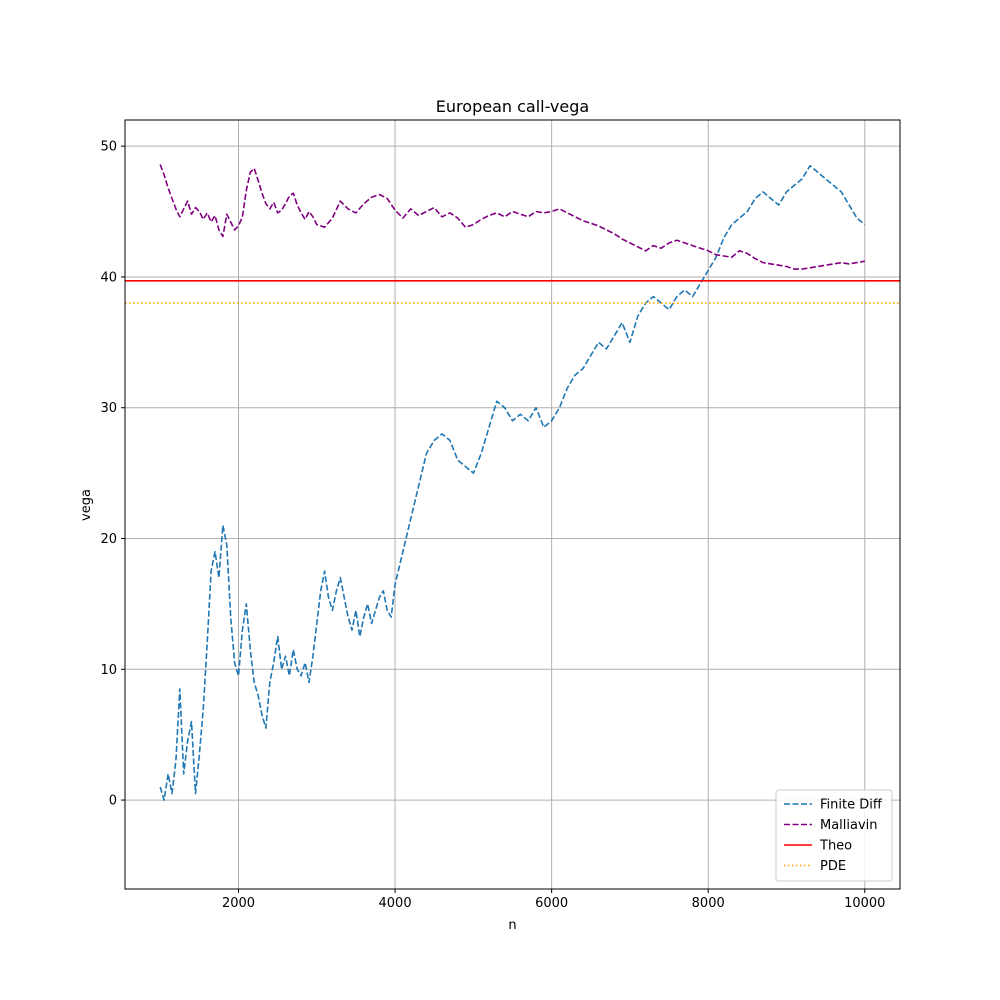 This screenshot has width=1000, height=1000. I want to click on y-tick-label: 30, so click(108, 408).